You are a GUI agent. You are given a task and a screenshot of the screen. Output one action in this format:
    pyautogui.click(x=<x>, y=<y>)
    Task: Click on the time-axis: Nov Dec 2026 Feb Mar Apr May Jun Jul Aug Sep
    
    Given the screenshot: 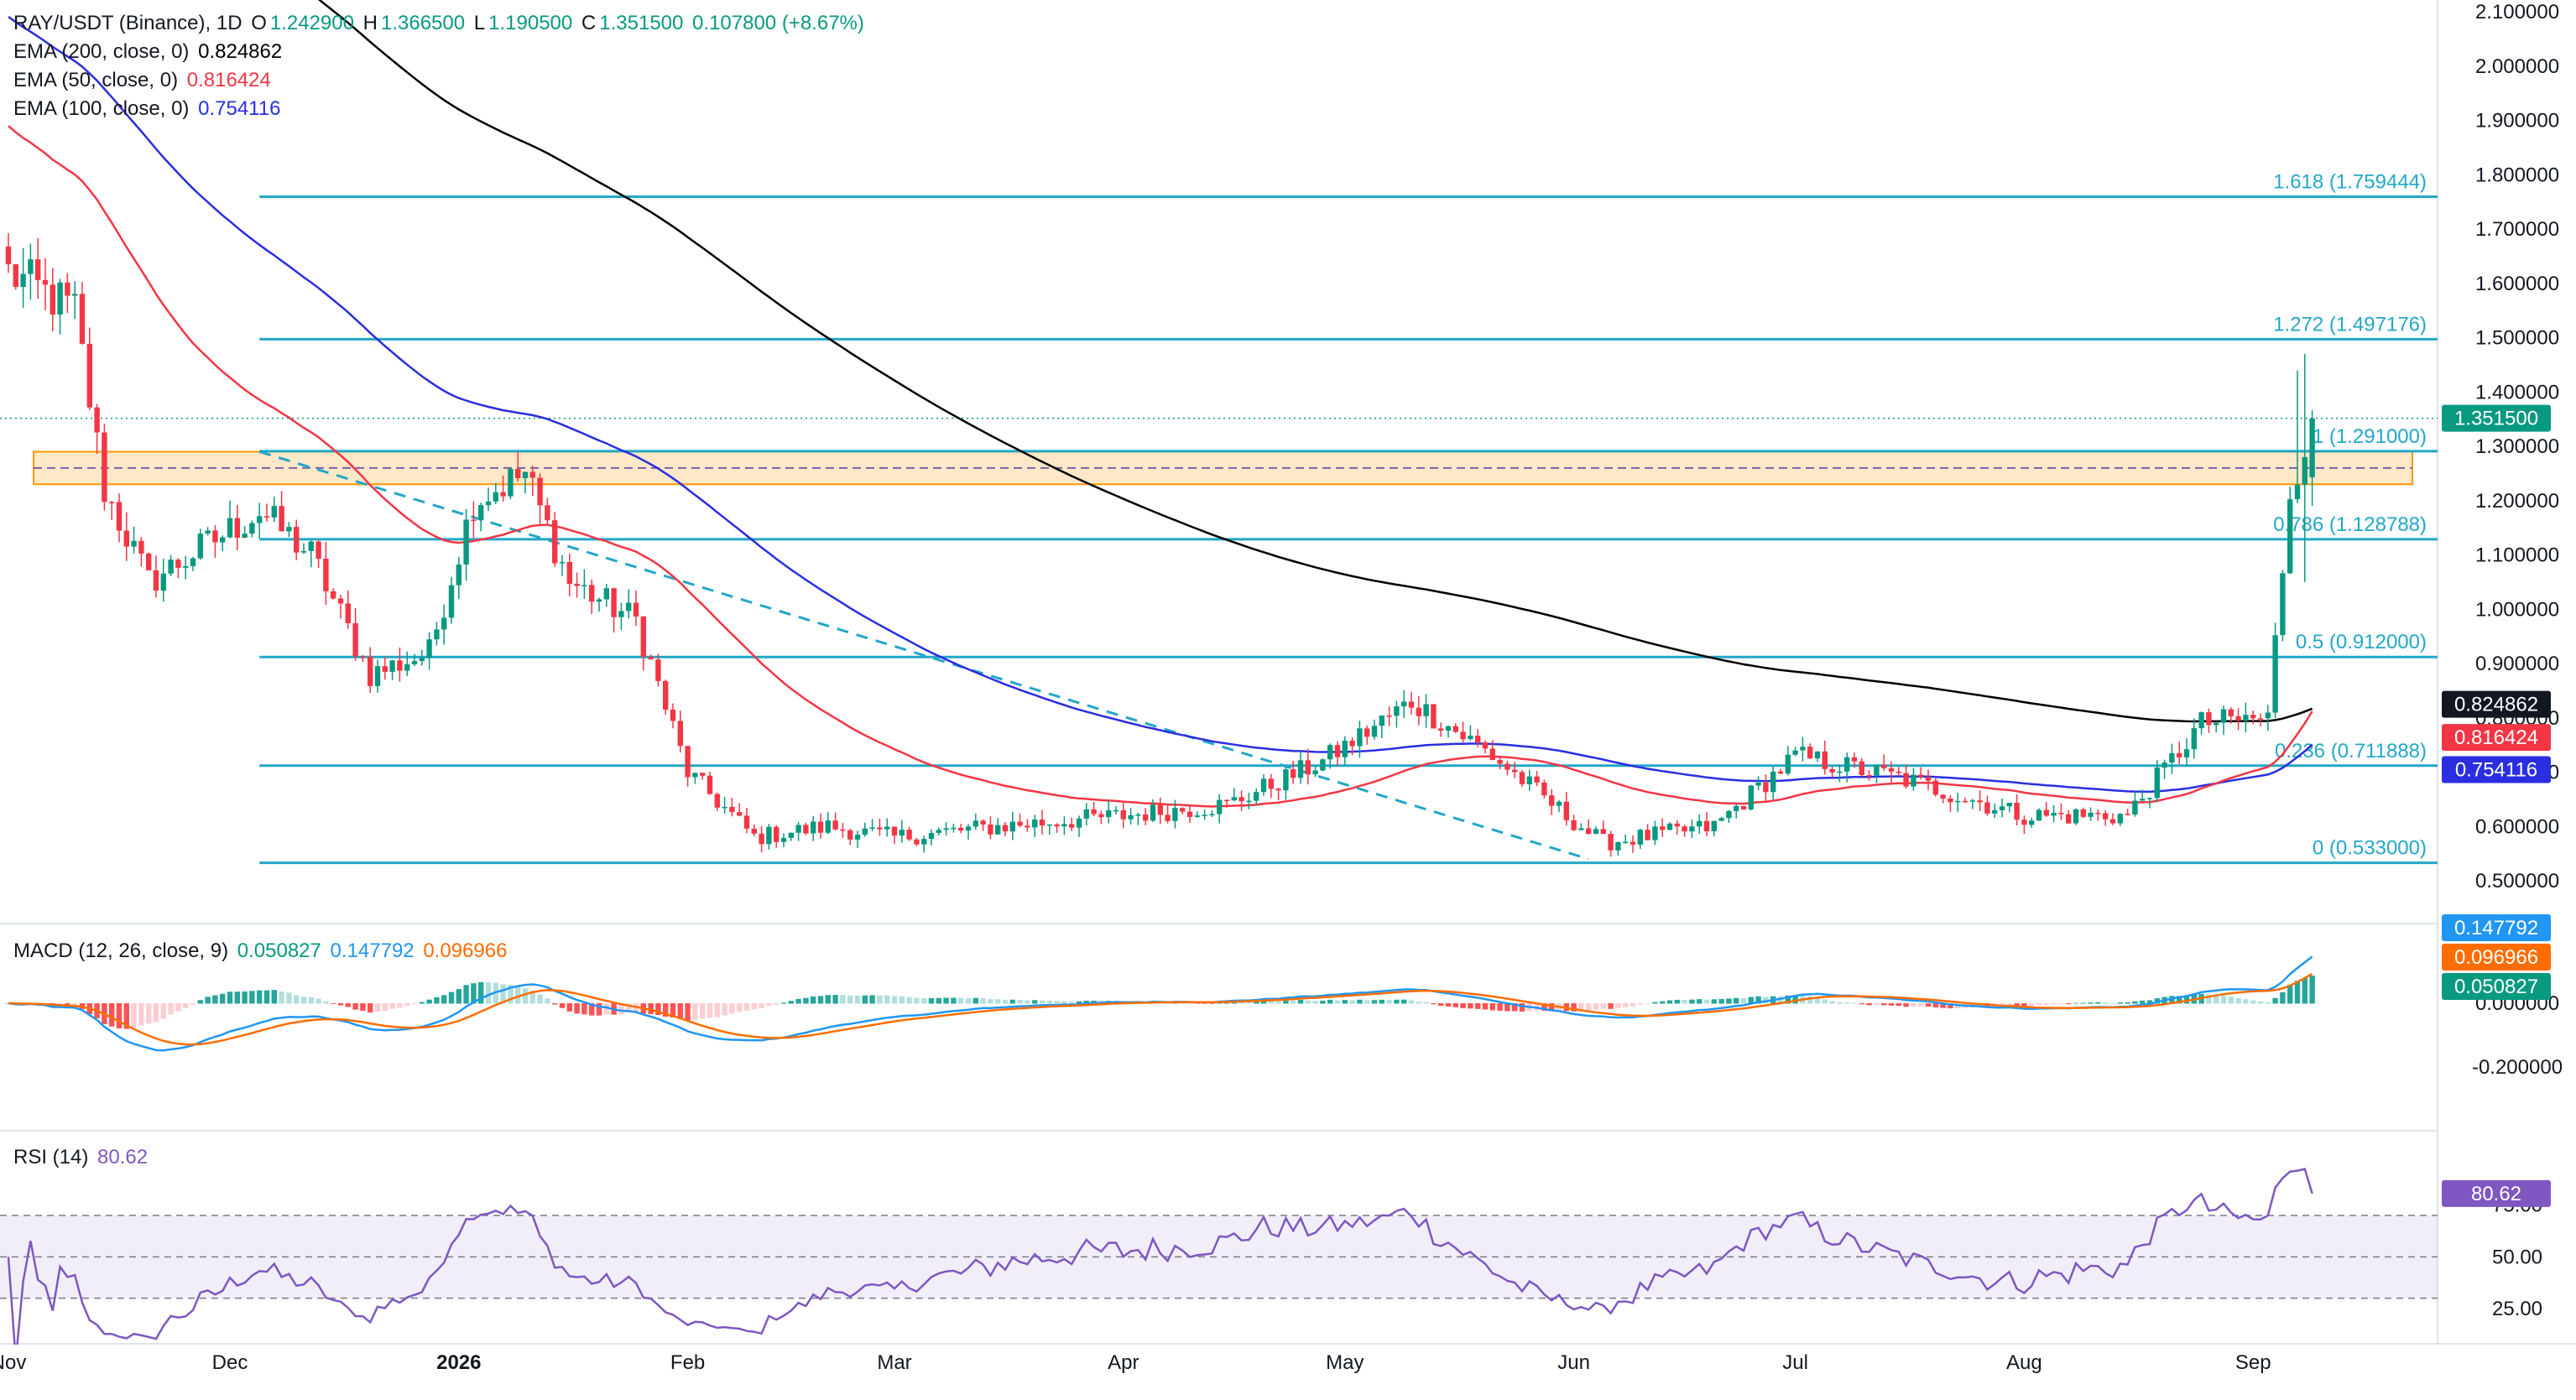 What is the action you would take?
    pyautogui.click(x=1135, y=1362)
    